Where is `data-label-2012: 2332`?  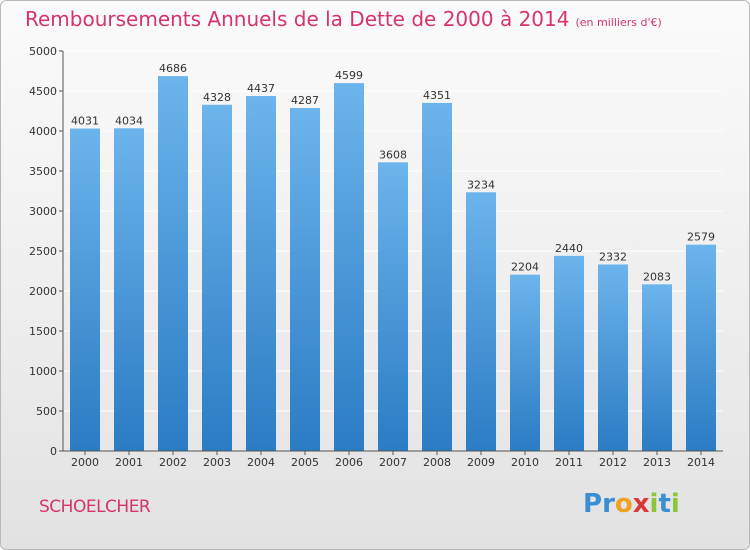
data-label-2012: 2332 is located at coordinates (613, 256).